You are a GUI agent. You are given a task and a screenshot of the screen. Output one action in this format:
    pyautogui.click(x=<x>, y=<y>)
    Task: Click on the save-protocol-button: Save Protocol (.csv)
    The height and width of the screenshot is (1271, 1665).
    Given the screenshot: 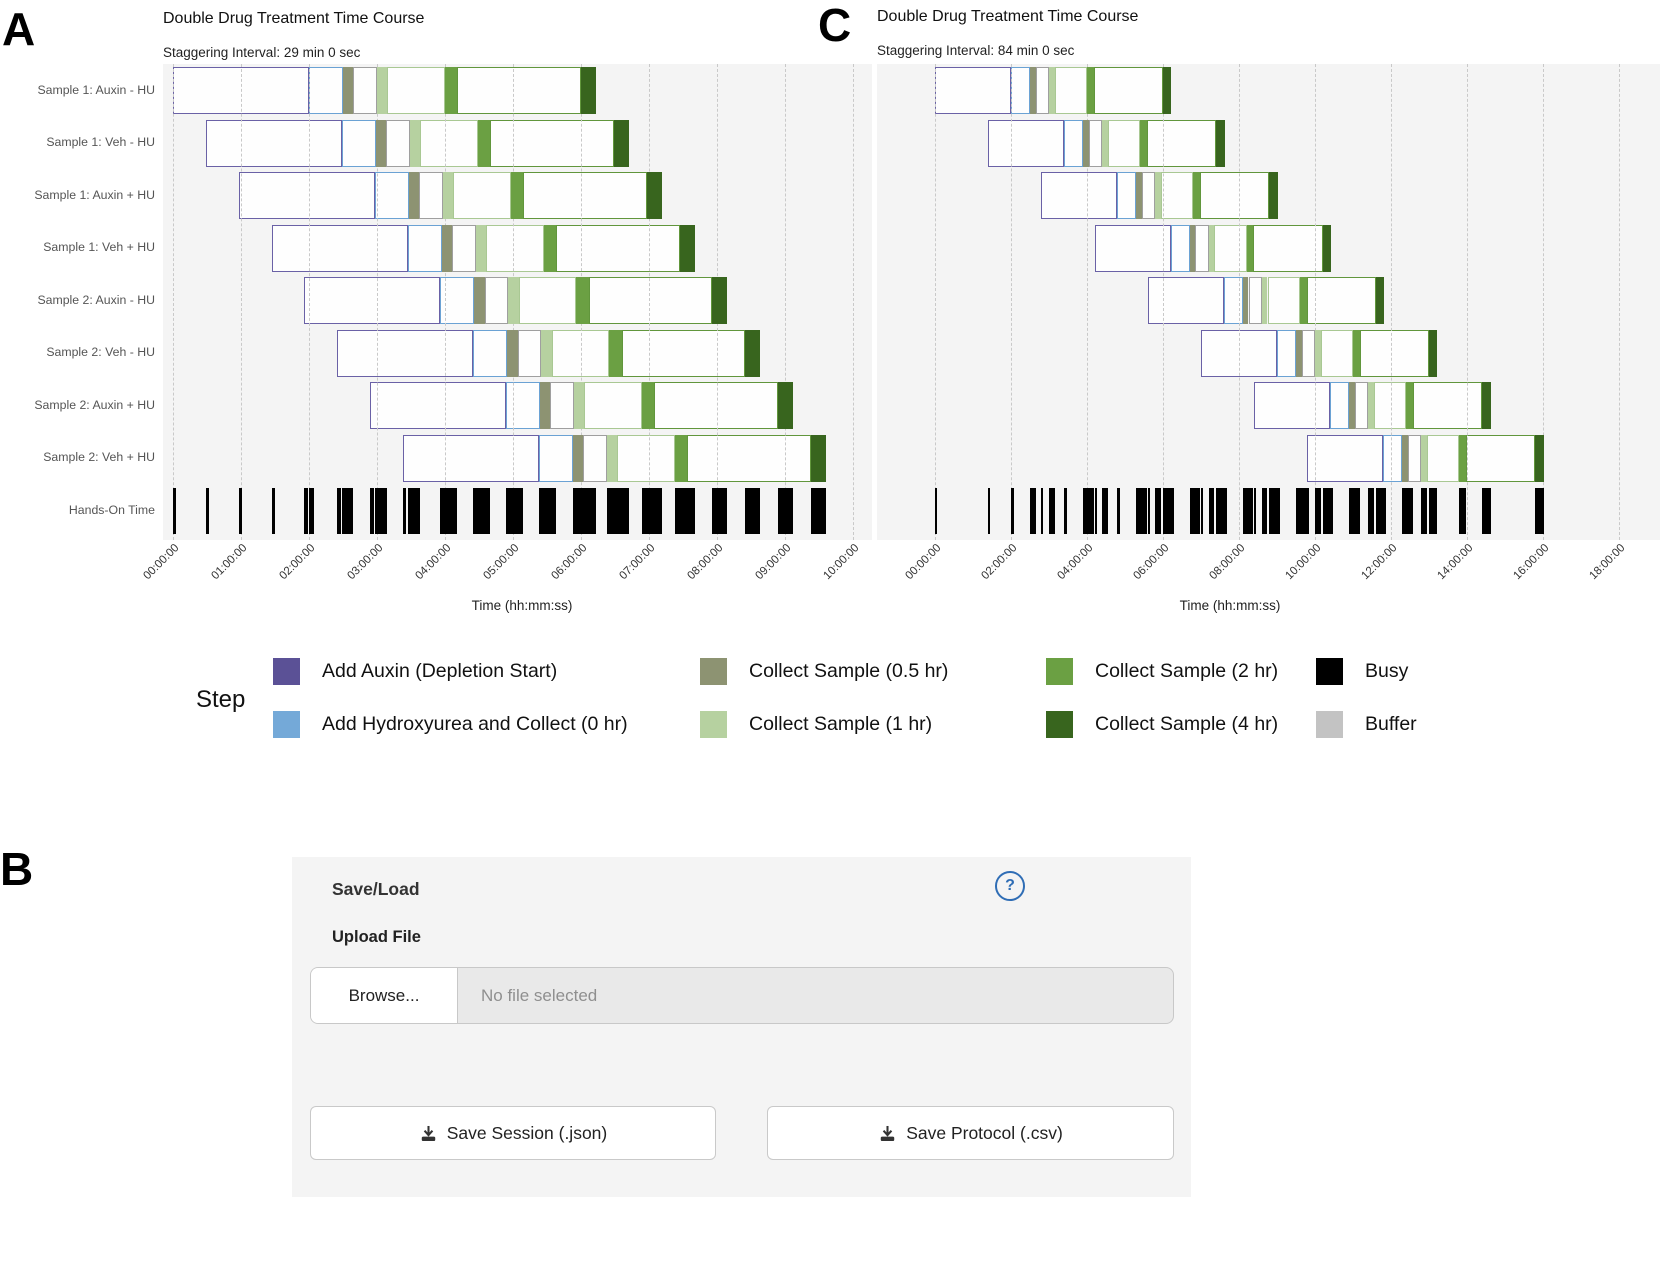 What is the action you would take?
    pyautogui.click(x=970, y=1133)
    